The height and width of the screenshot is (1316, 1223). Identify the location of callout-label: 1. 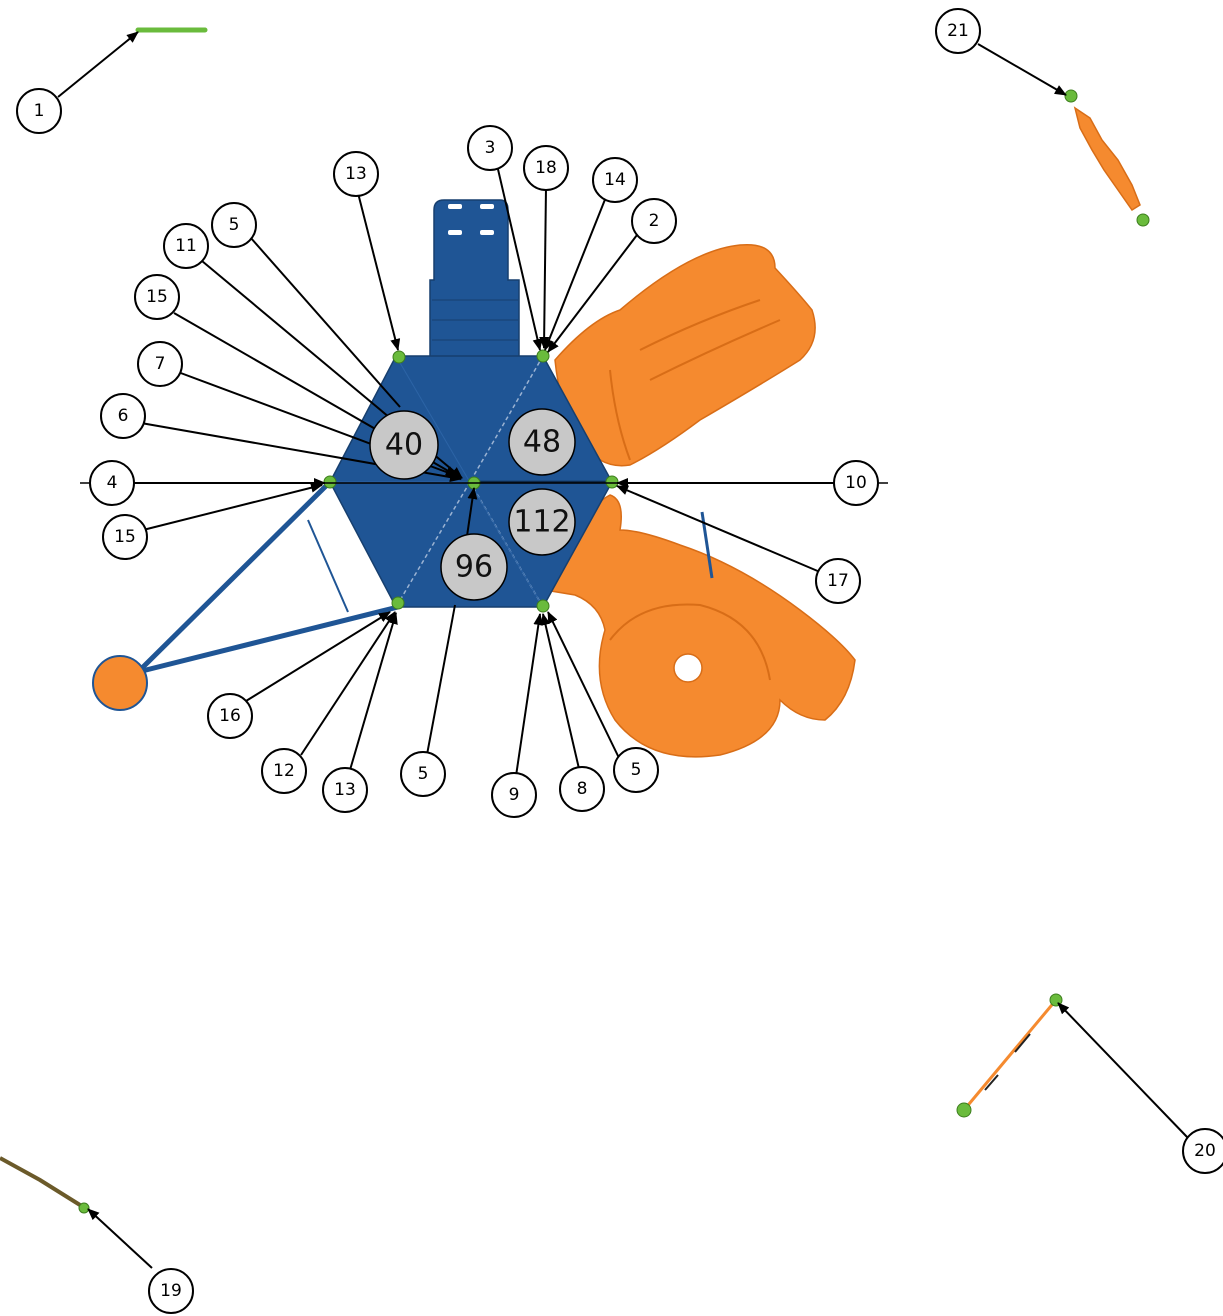
(39, 111).